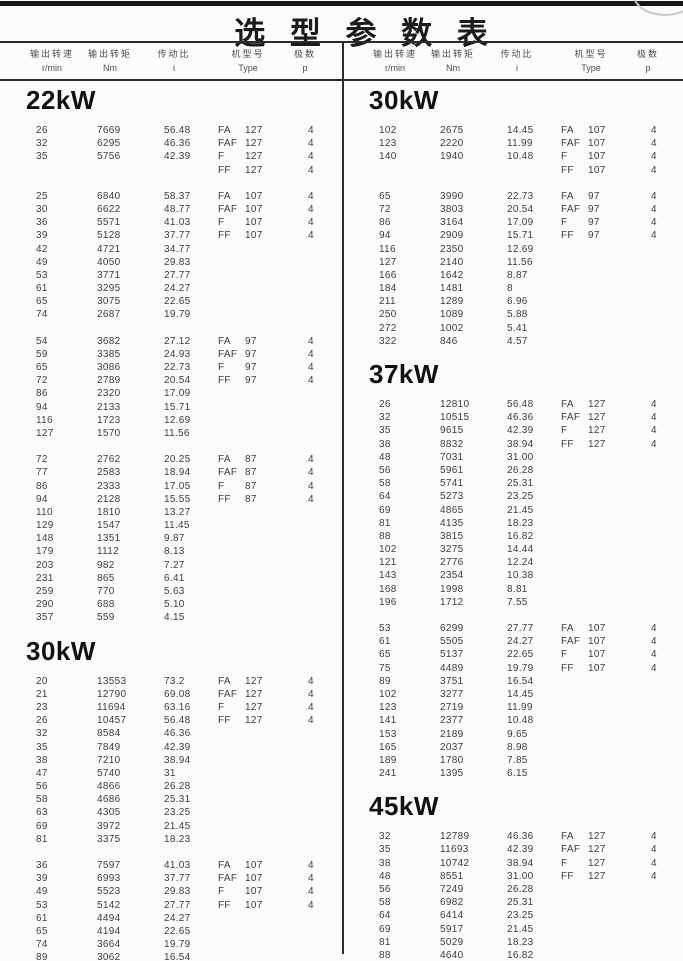 The width and height of the screenshot is (683, 961). I want to click on header-ratio: 传动比 i, so click(174, 60).